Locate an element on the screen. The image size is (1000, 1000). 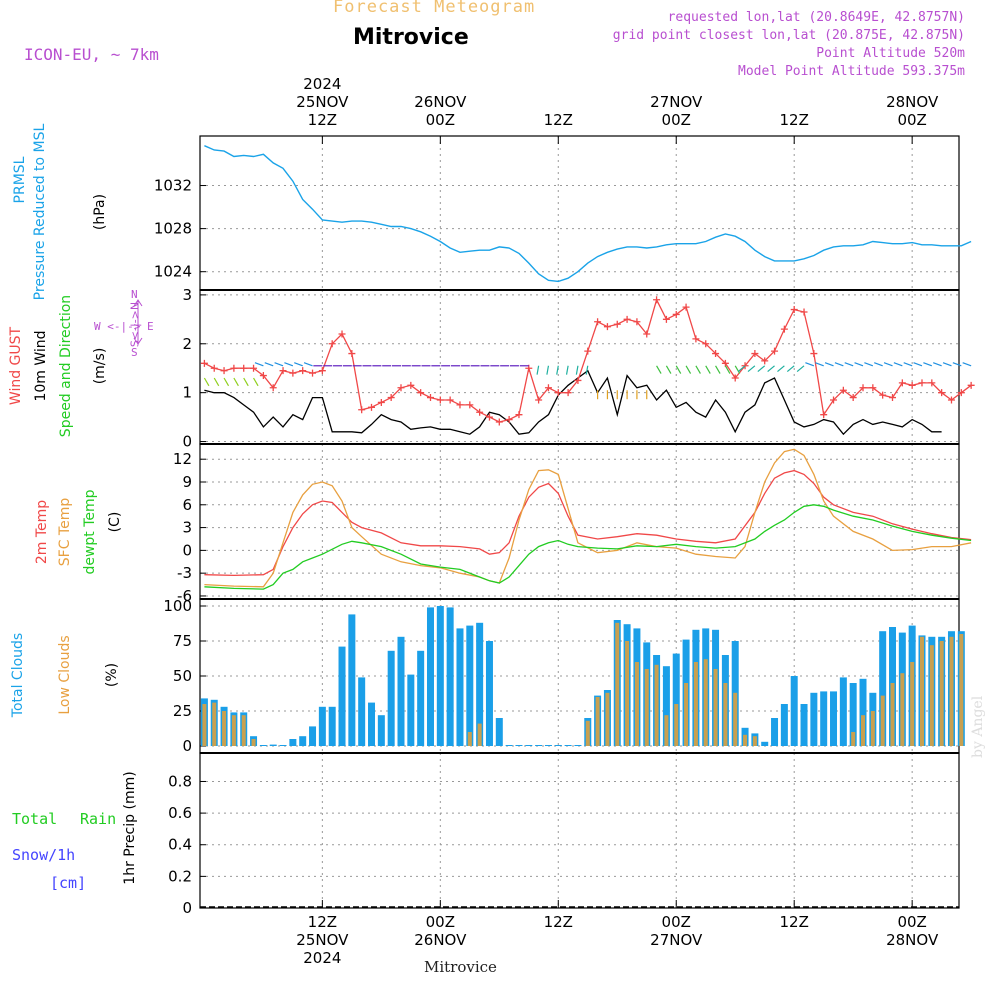
pressure-line is located at coordinates (588, 214).